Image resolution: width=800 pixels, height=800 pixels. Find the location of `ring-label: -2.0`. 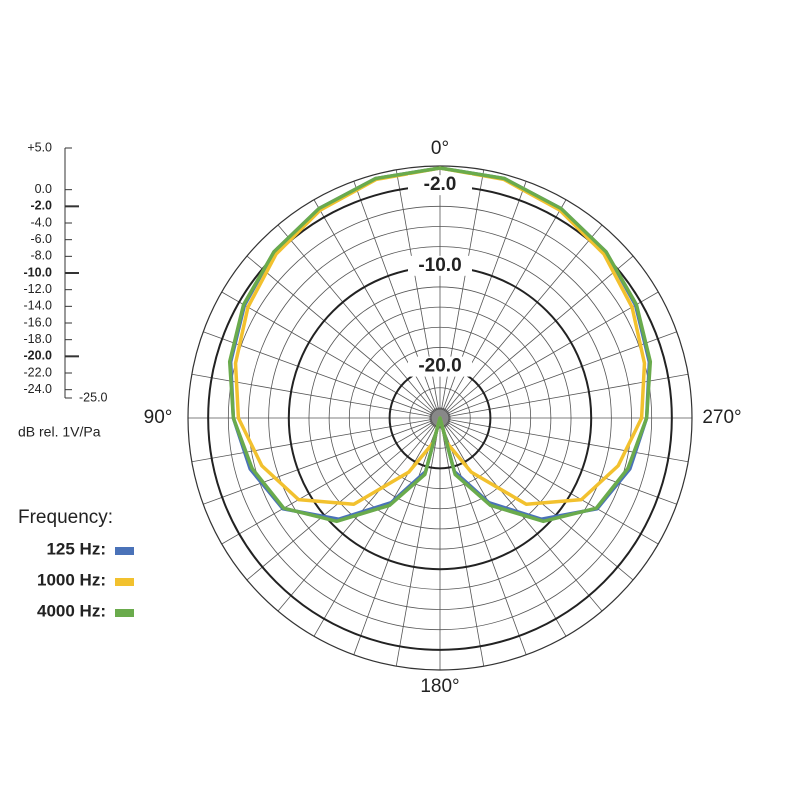

ring-label: -2.0 is located at coordinates (440, 184).